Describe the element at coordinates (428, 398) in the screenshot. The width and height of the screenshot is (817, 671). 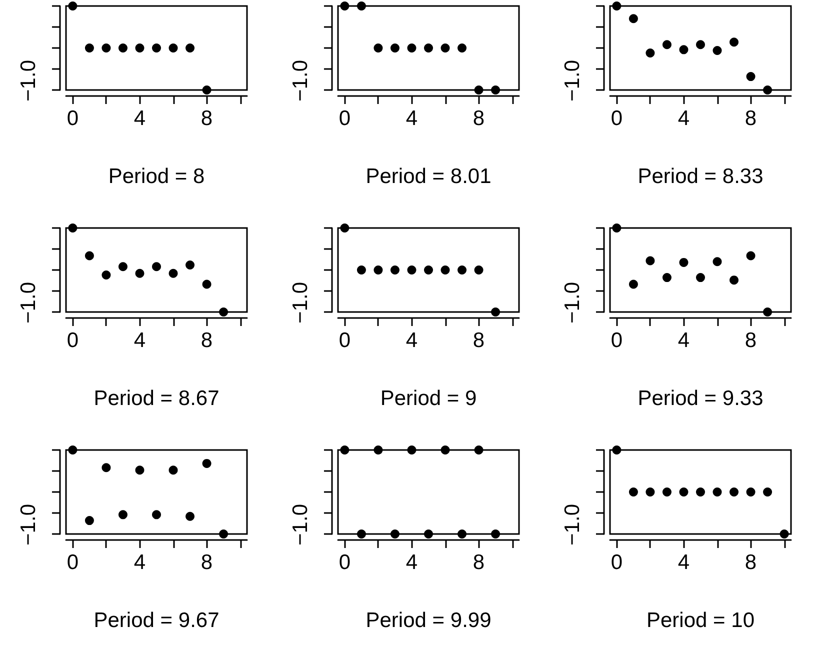
I see `x-axis-title: Period = 9` at that location.